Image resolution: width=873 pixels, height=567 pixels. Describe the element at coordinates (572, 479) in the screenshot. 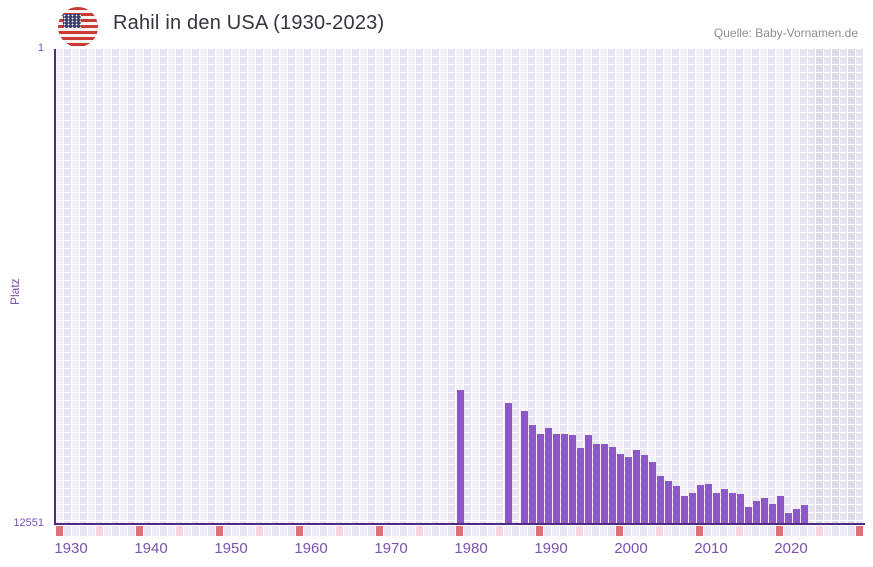

I see `bar-1994` at that location.